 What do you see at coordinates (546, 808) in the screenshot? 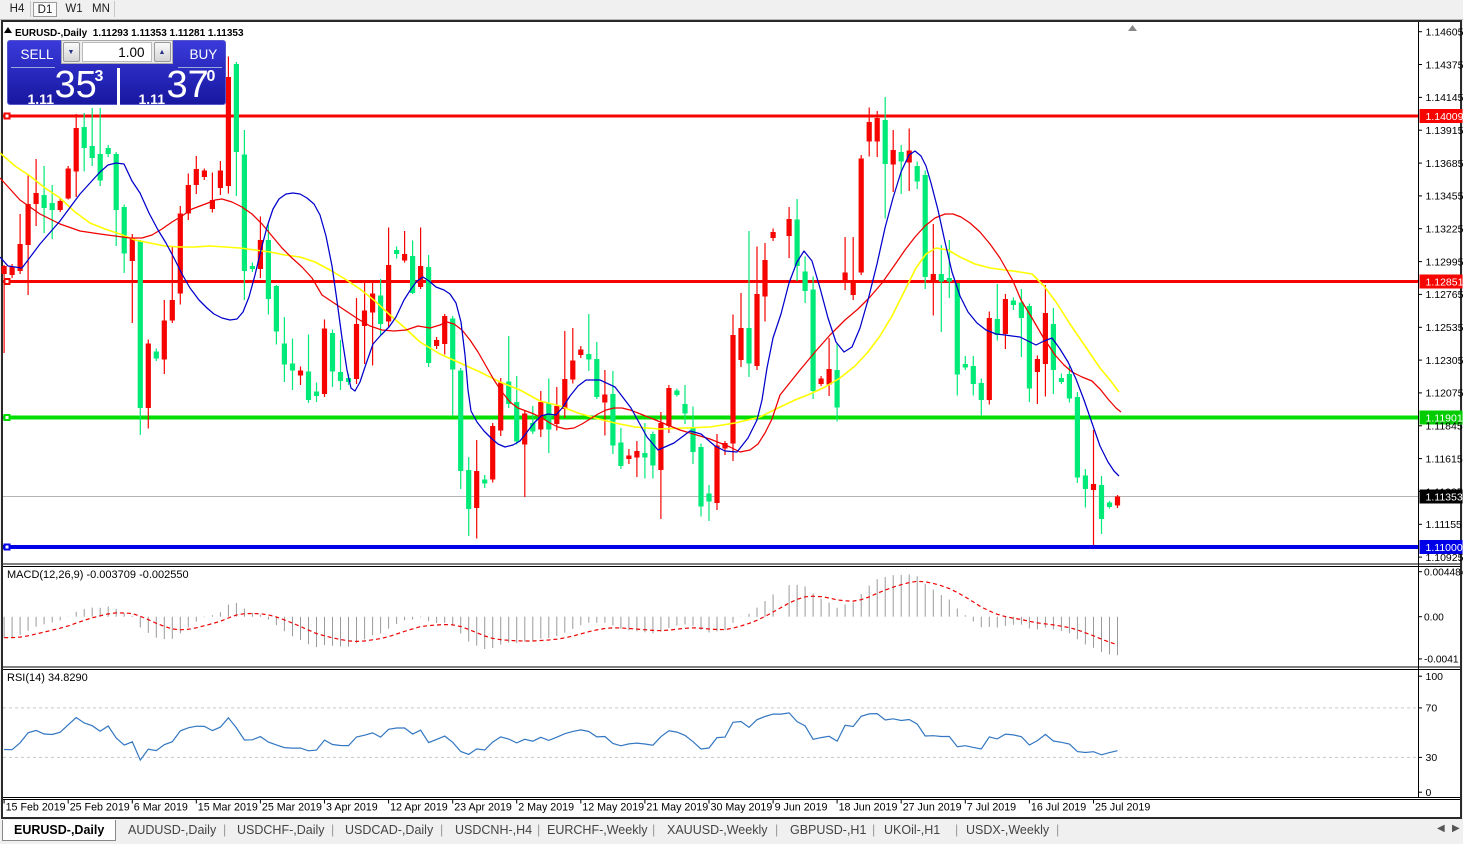
I see `svg-text: 2 May 2019` at bounding box center [546, 808].